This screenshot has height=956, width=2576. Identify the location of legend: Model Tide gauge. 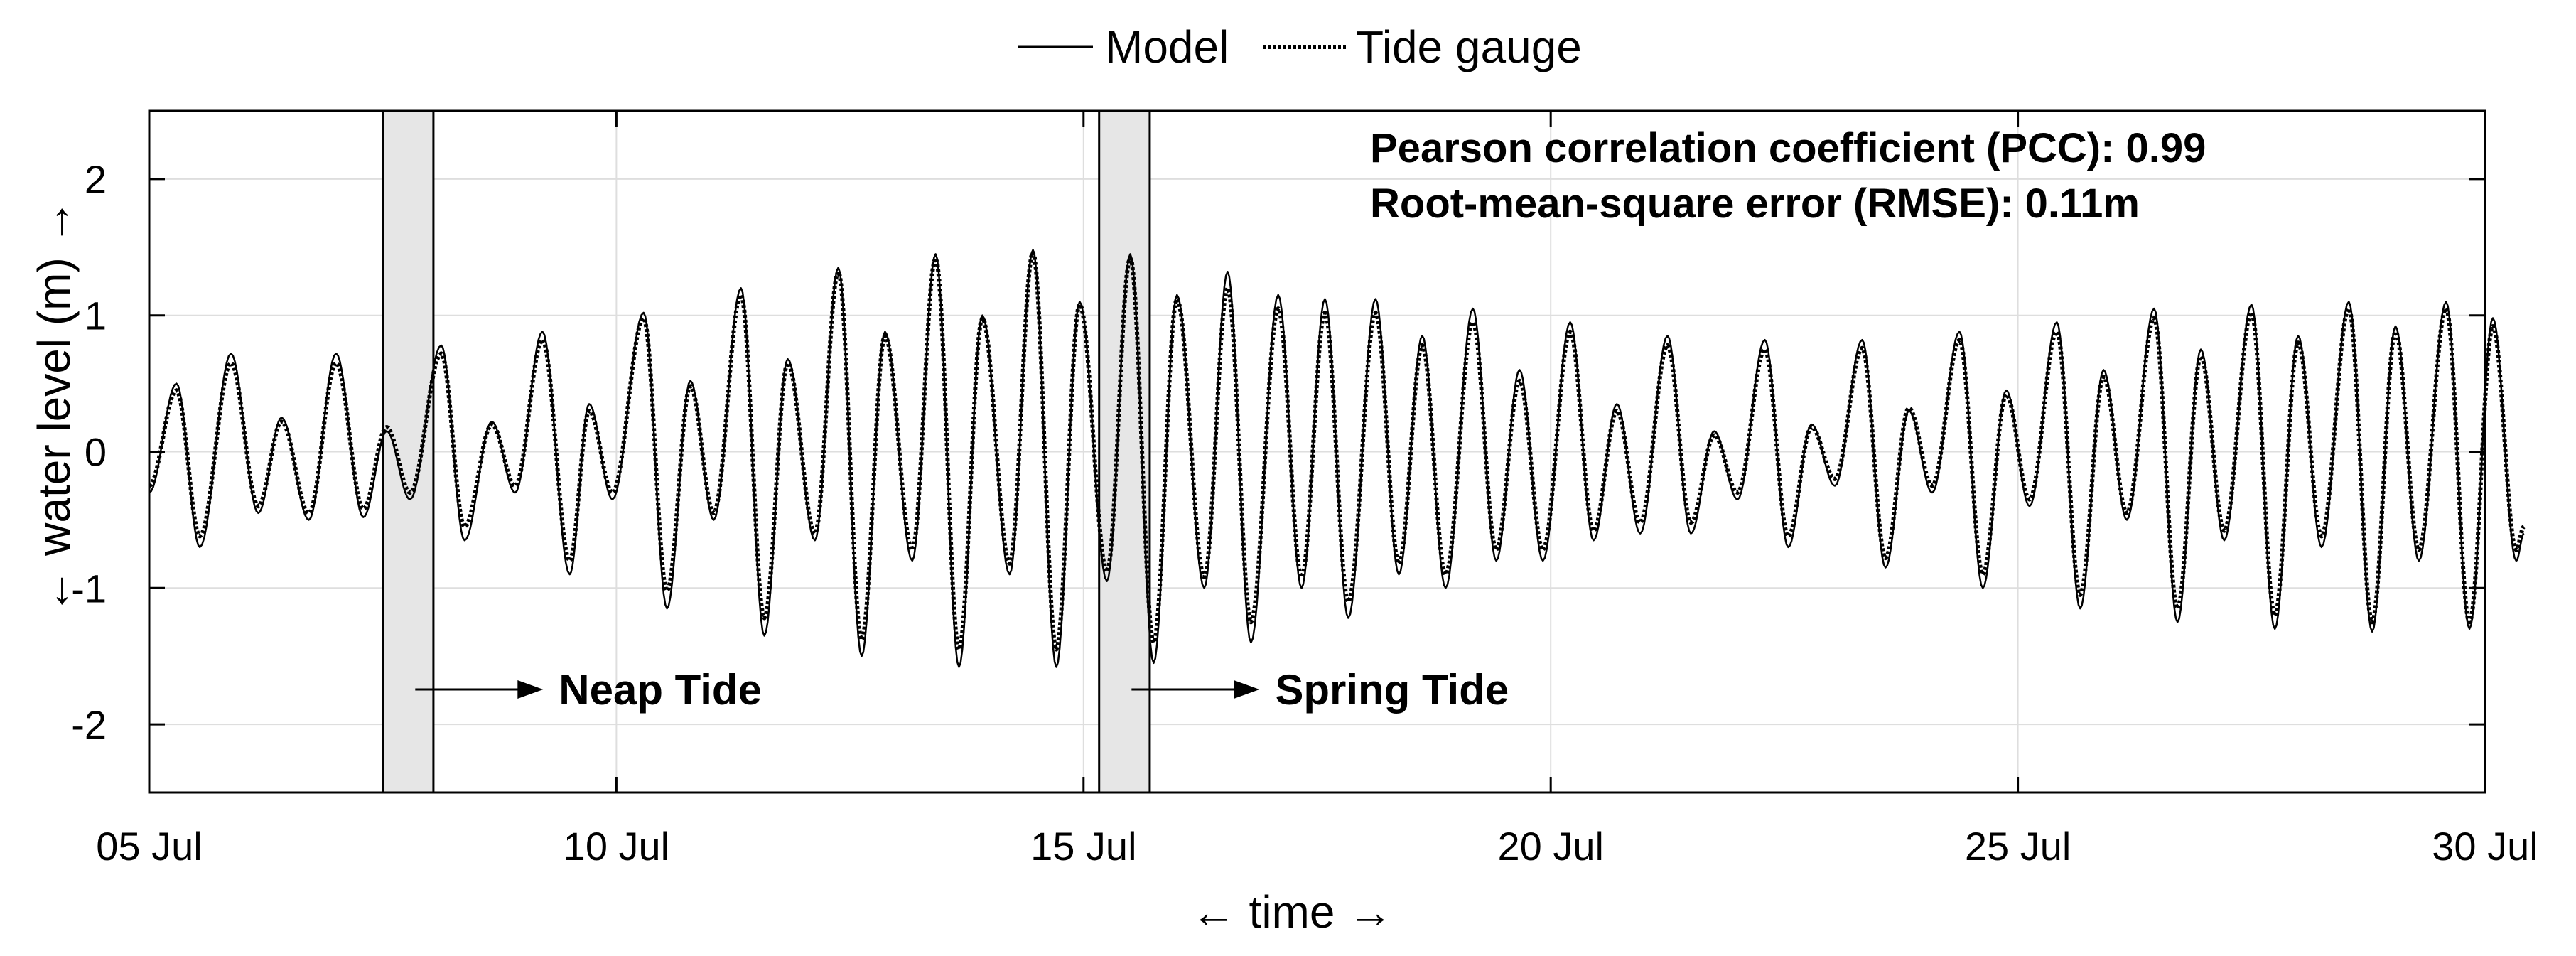
(1300, 47).